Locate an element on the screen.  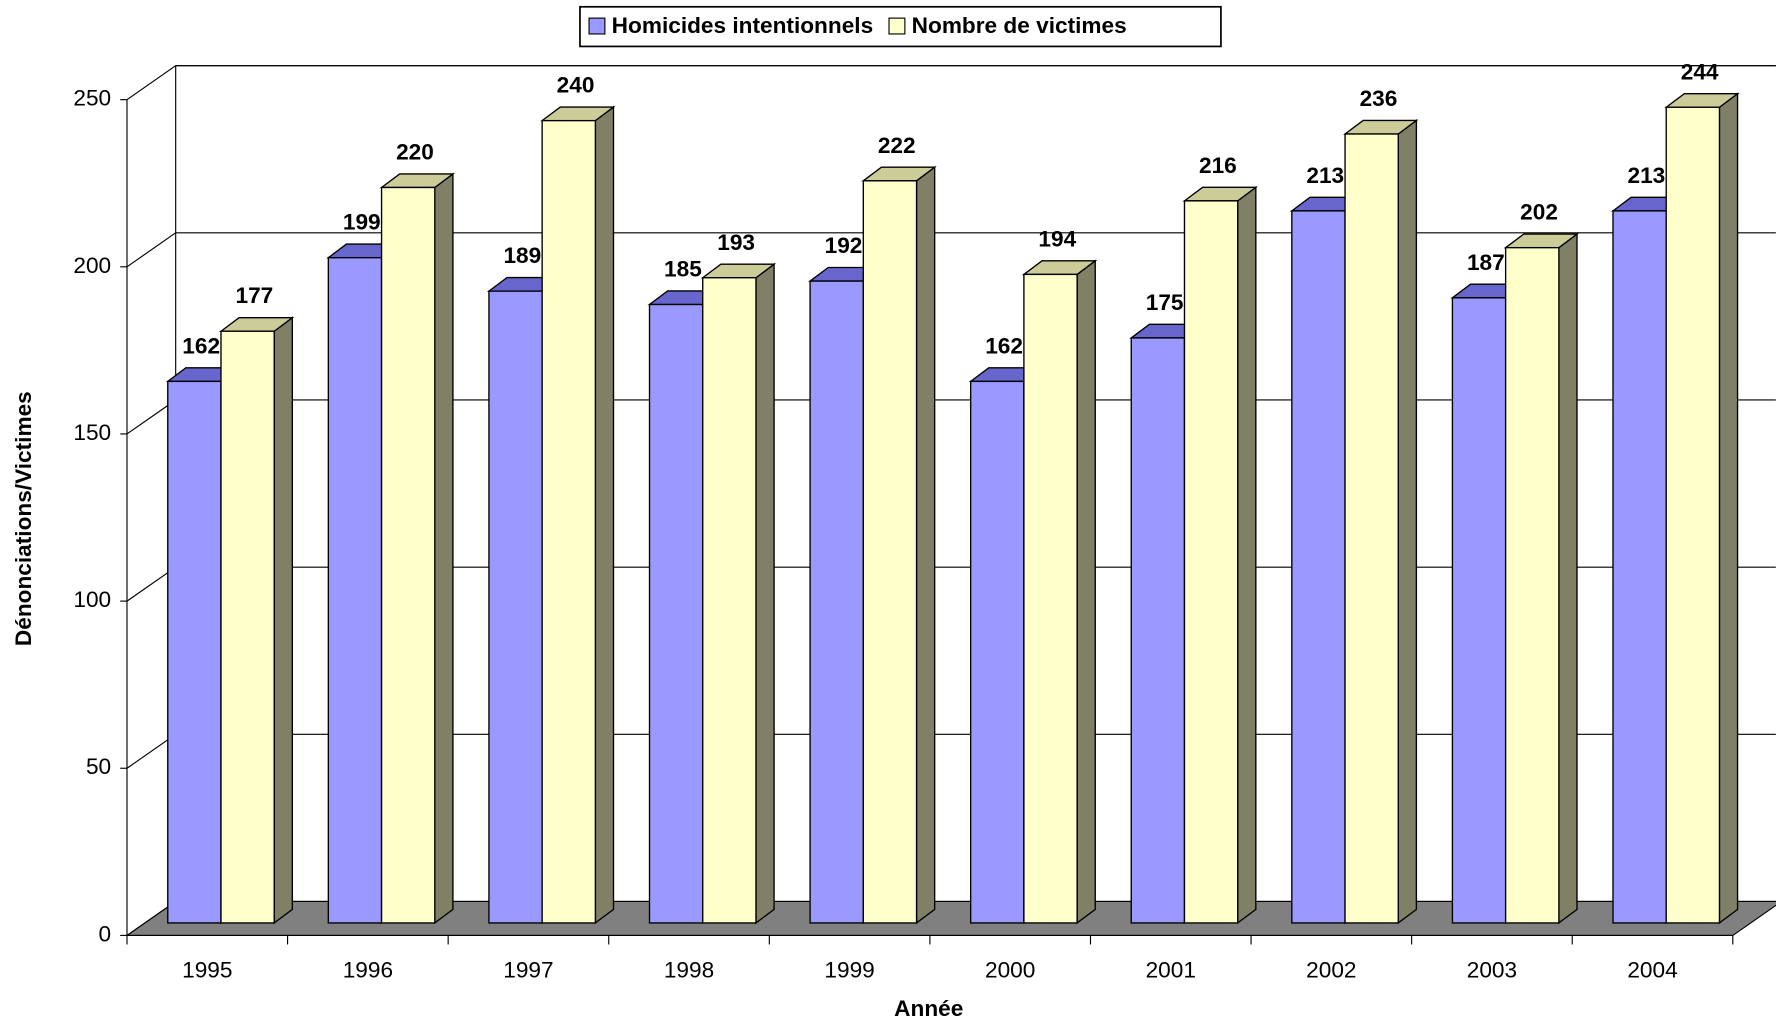
y-tick-label: 100 is located at coordinates (92, 599).